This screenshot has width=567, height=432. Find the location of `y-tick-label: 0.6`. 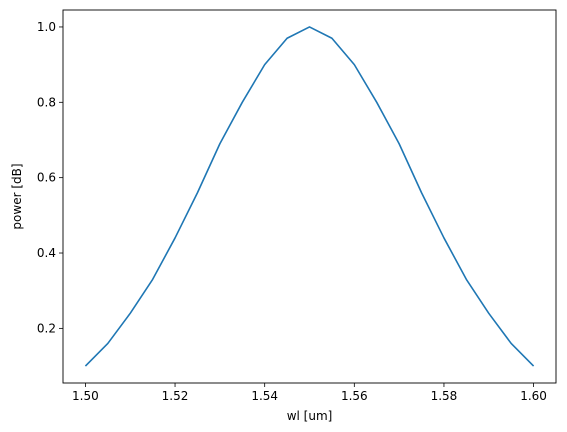

y-tick-label: 0.6 is located at coordinates (46, 178).